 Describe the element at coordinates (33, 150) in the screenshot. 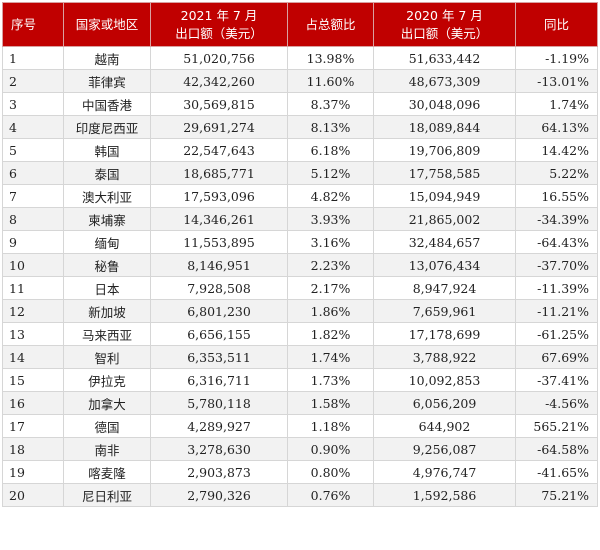

I see `cell-index: 5` at that location.